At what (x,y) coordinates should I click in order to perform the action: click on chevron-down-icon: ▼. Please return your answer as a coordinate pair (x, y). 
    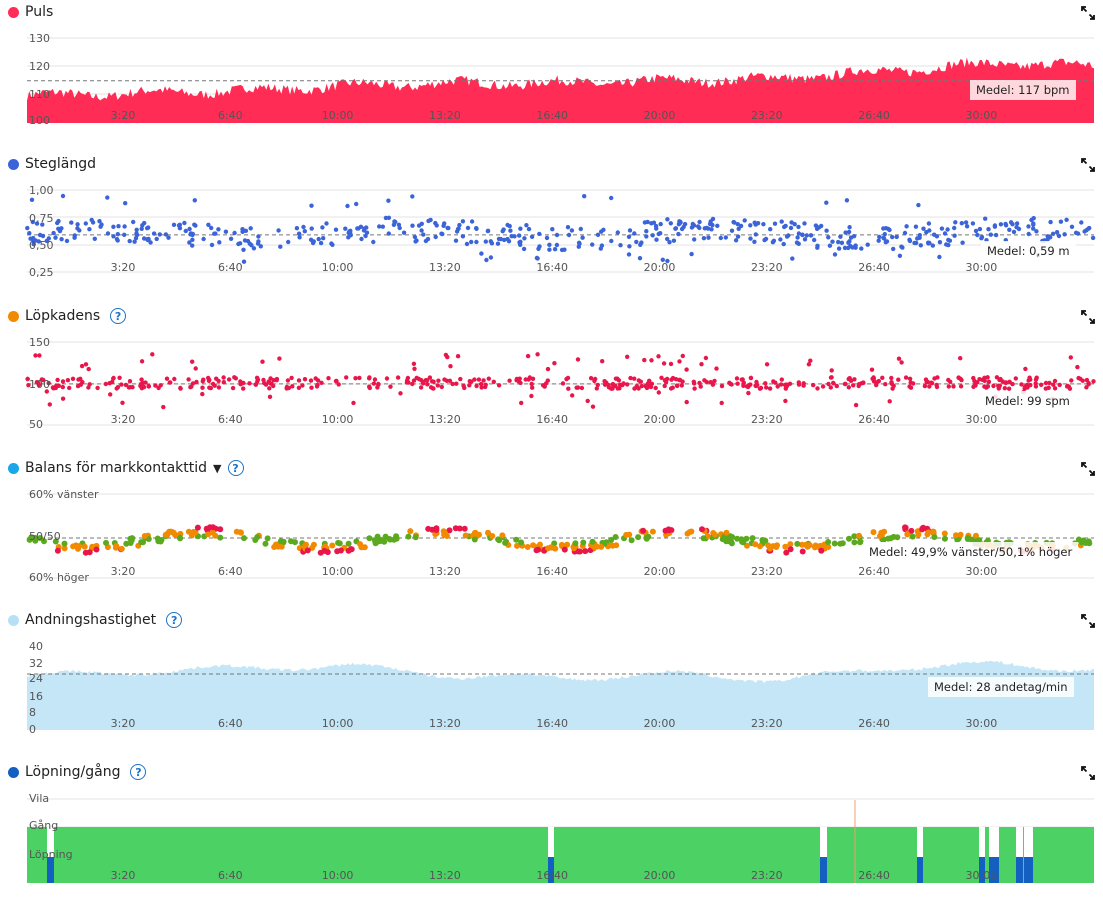
    Looking at the image, I should click on (217, 468).